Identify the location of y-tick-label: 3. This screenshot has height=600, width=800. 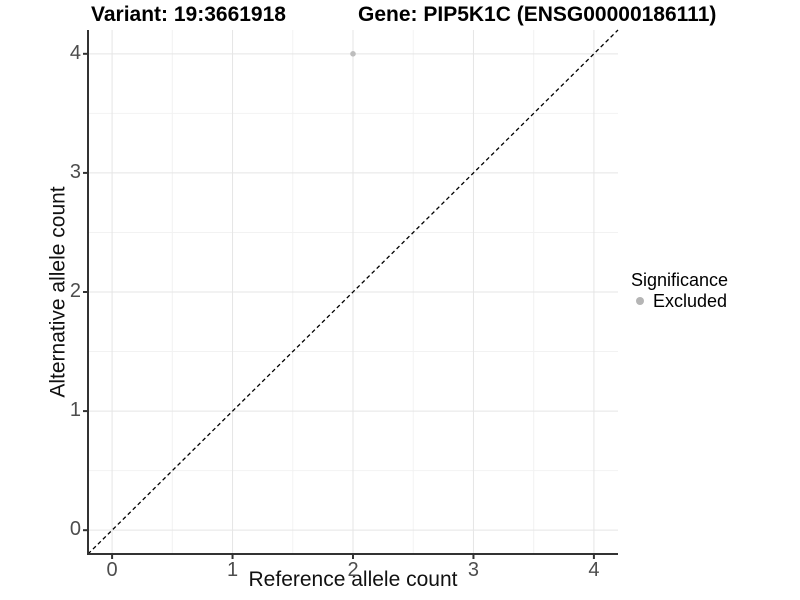
(75, 171).